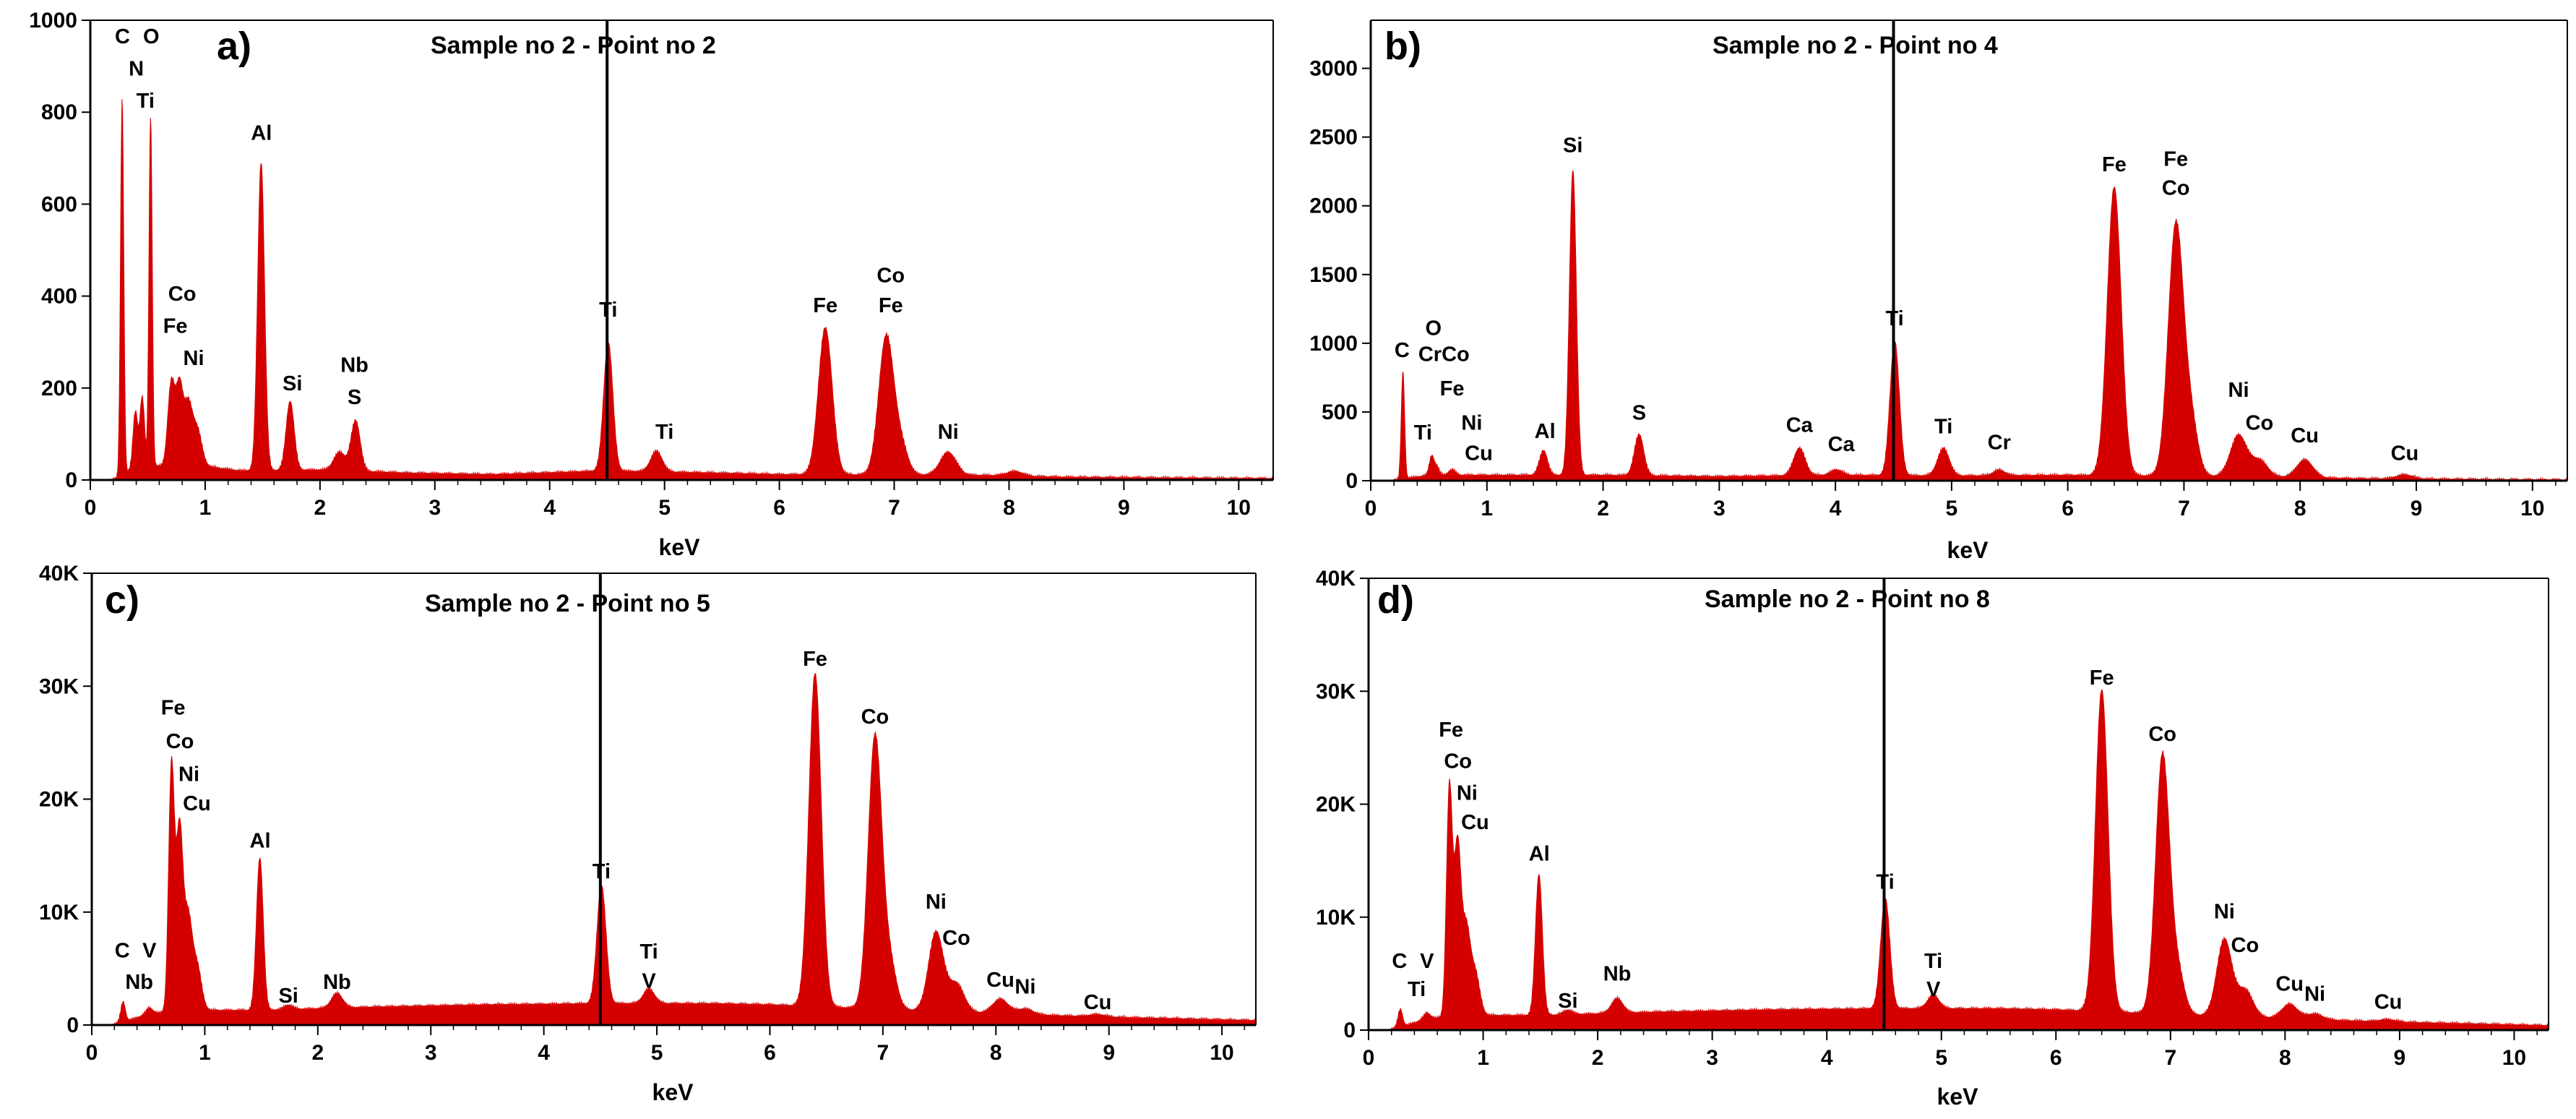  I want to click on peak-label: N, so click(136, 68).